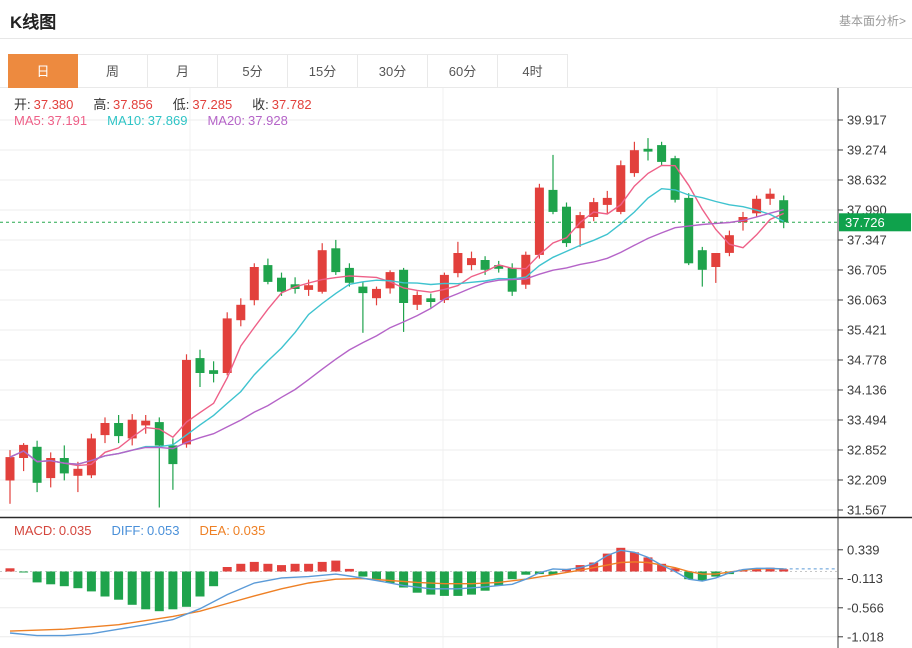  I want to click on svg-text: -1.018, so click(865, 636).